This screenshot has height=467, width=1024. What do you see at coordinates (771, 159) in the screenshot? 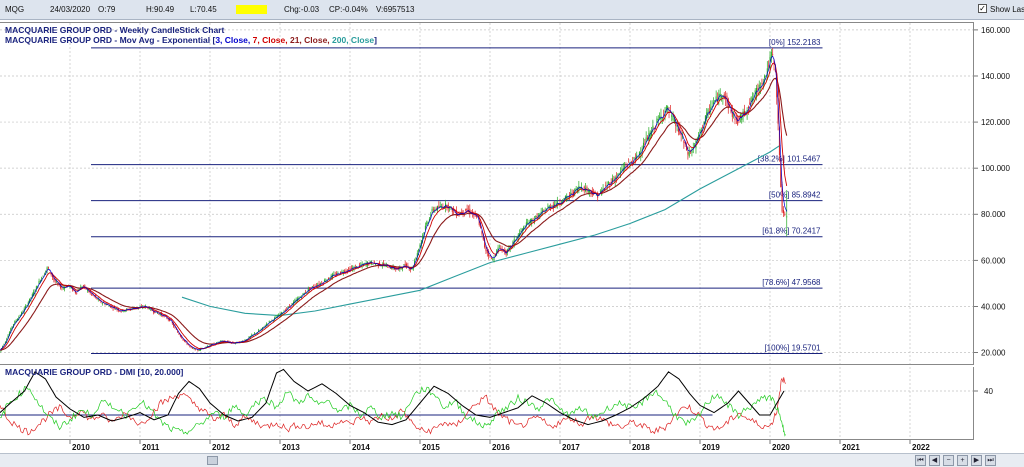
I see `fib-level-pct: [38.2%]` at bounding box center [771, 159].